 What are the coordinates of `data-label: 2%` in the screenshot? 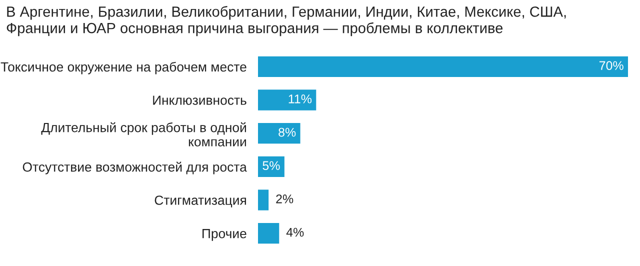 It's located at (285, 199).